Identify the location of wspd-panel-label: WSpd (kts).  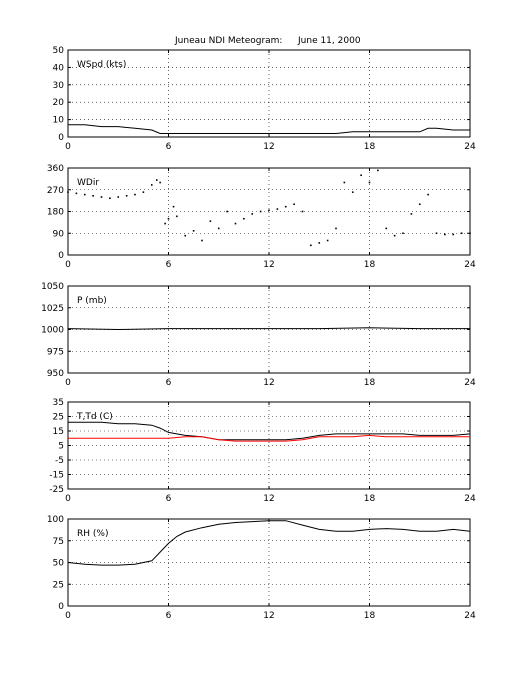
(101, 65).